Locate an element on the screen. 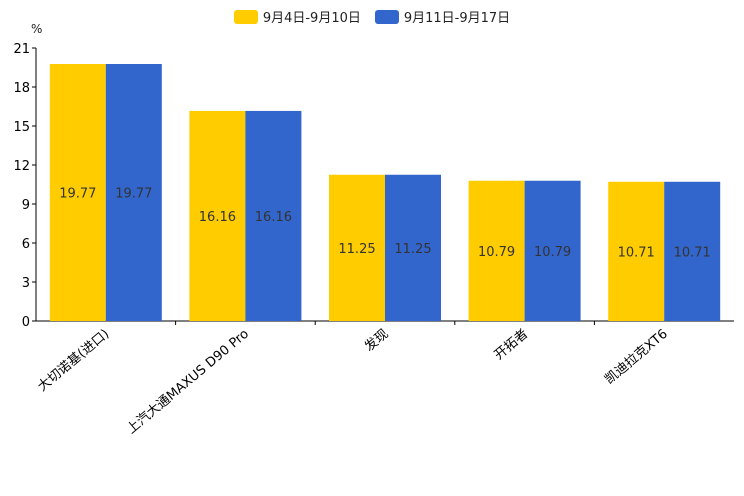 The height and width of the screenshot is (496, 744). y-axis-unit-label: % is located at coordinates (37, 29).